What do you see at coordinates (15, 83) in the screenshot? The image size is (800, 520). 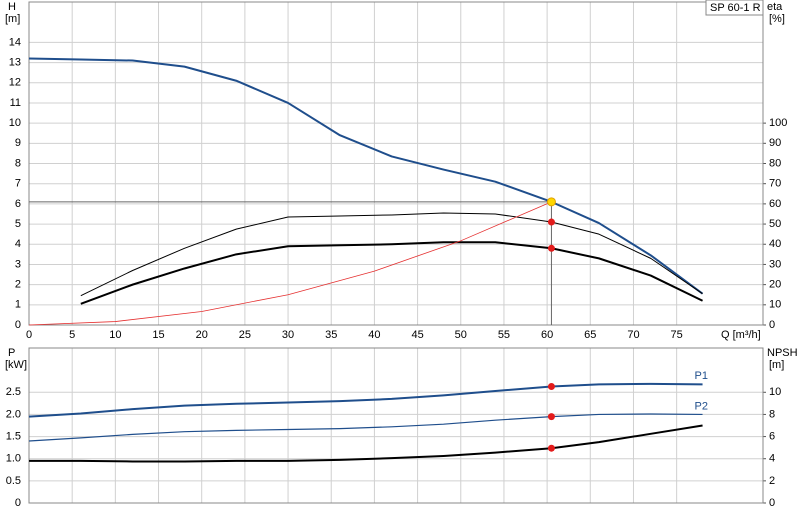 I see `y-tick-label: 12` at bounding box center [15, 83].